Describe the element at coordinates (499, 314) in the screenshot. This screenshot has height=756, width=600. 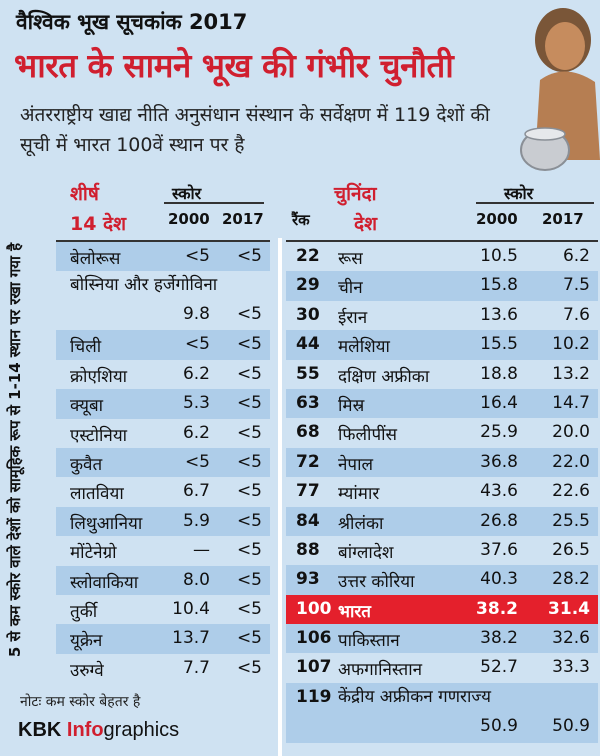
I see `score-2000: 13.6` at that location.